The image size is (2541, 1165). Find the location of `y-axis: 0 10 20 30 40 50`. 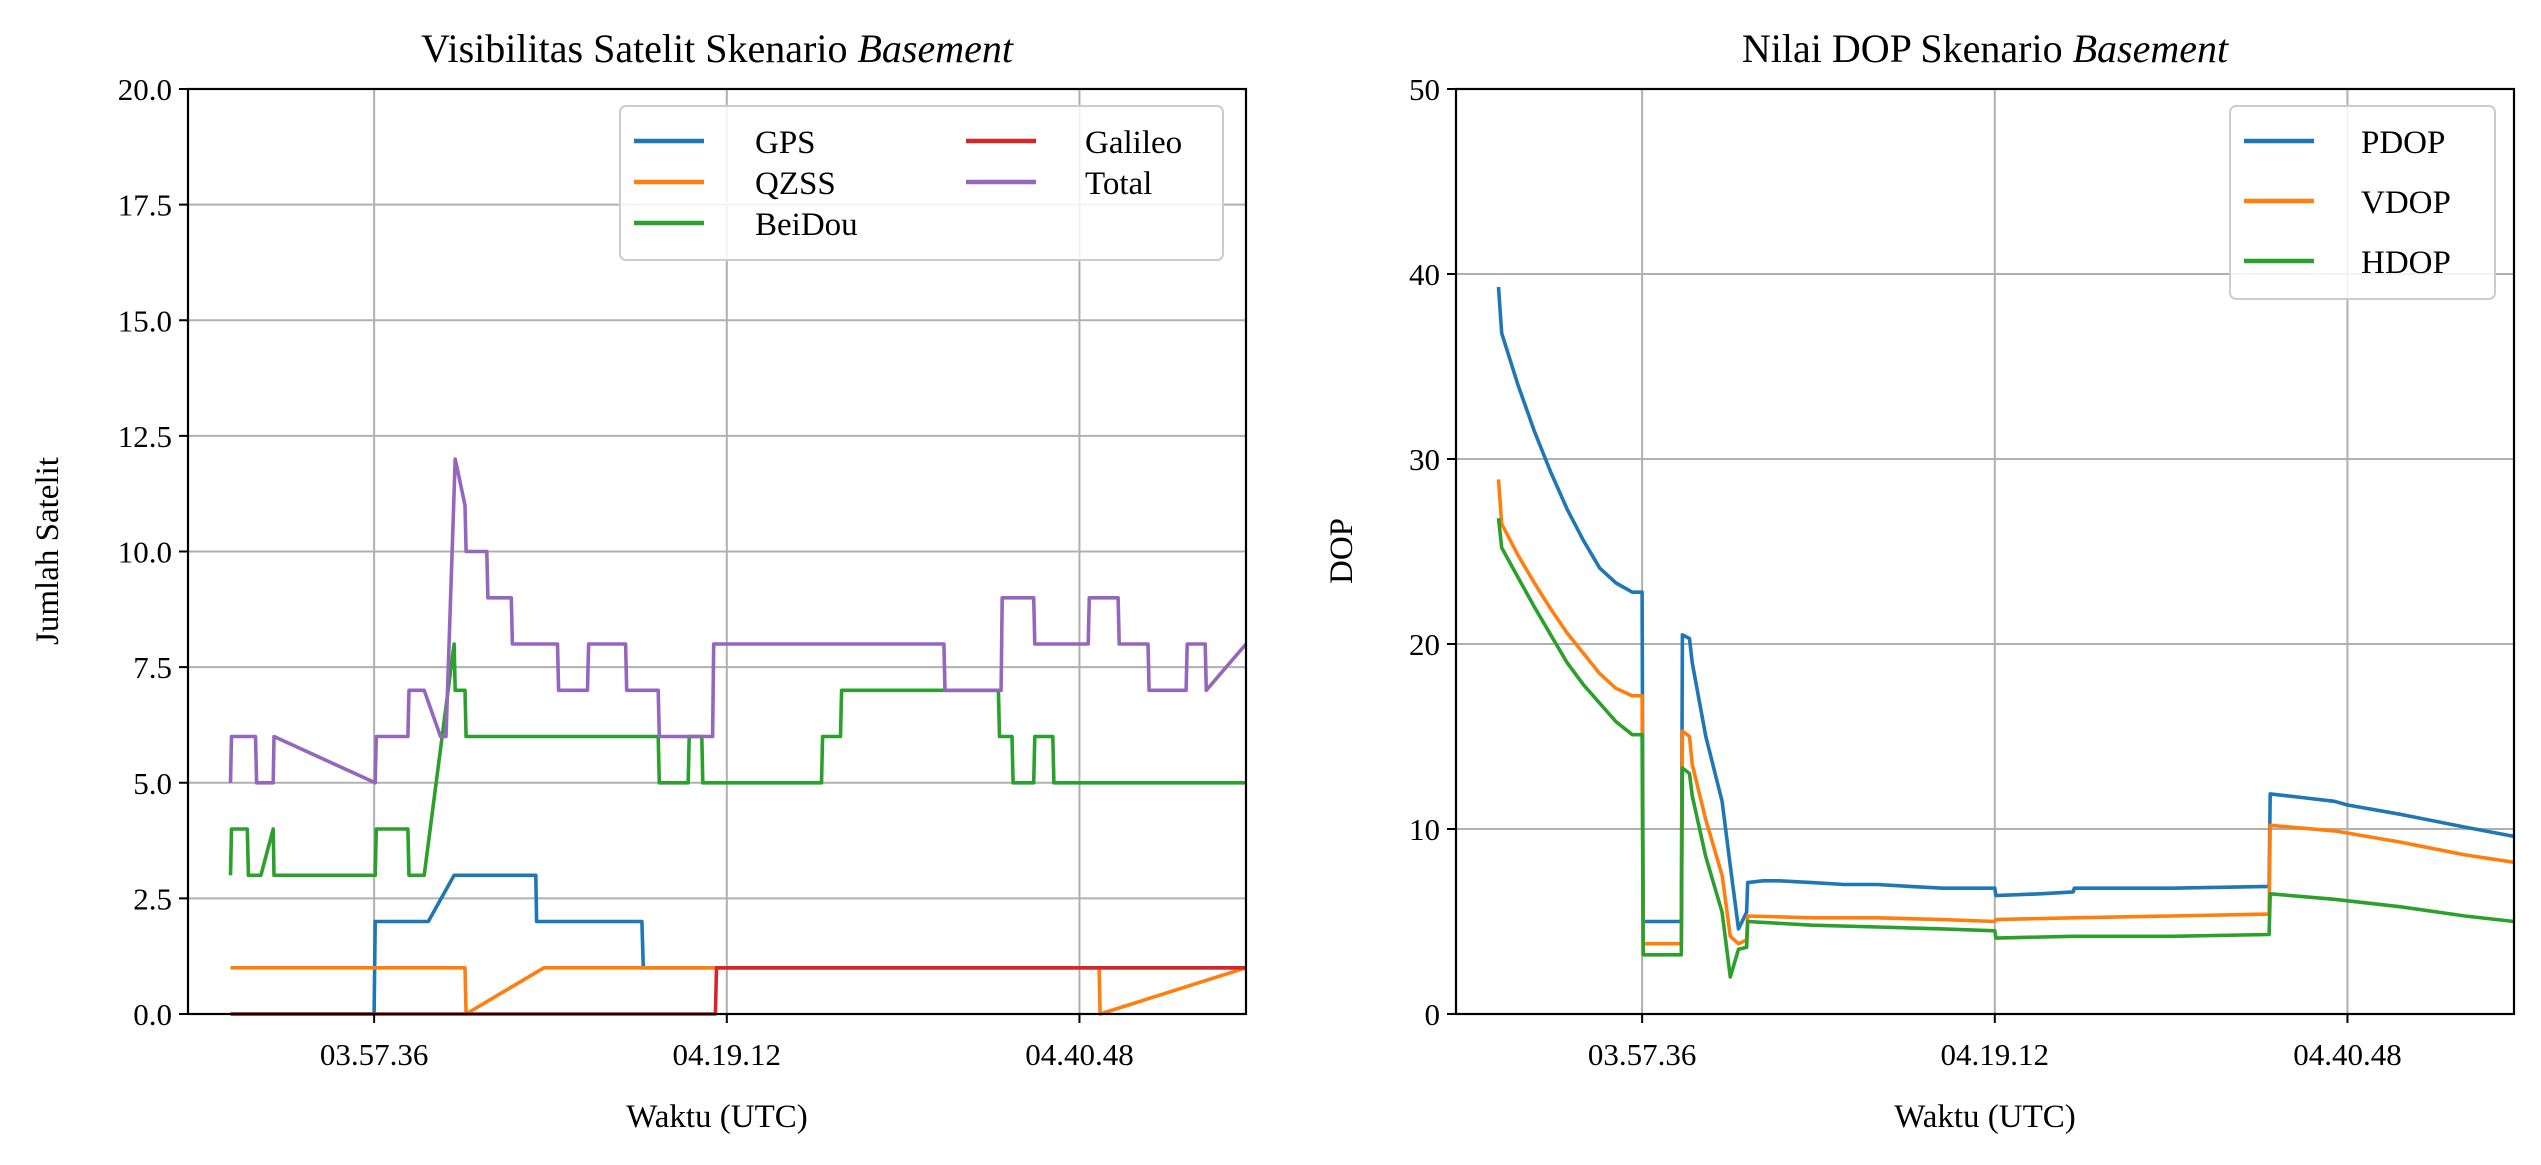

y-axis: 0 10 20 30 40 50 is located at coordinates (1432, 552).